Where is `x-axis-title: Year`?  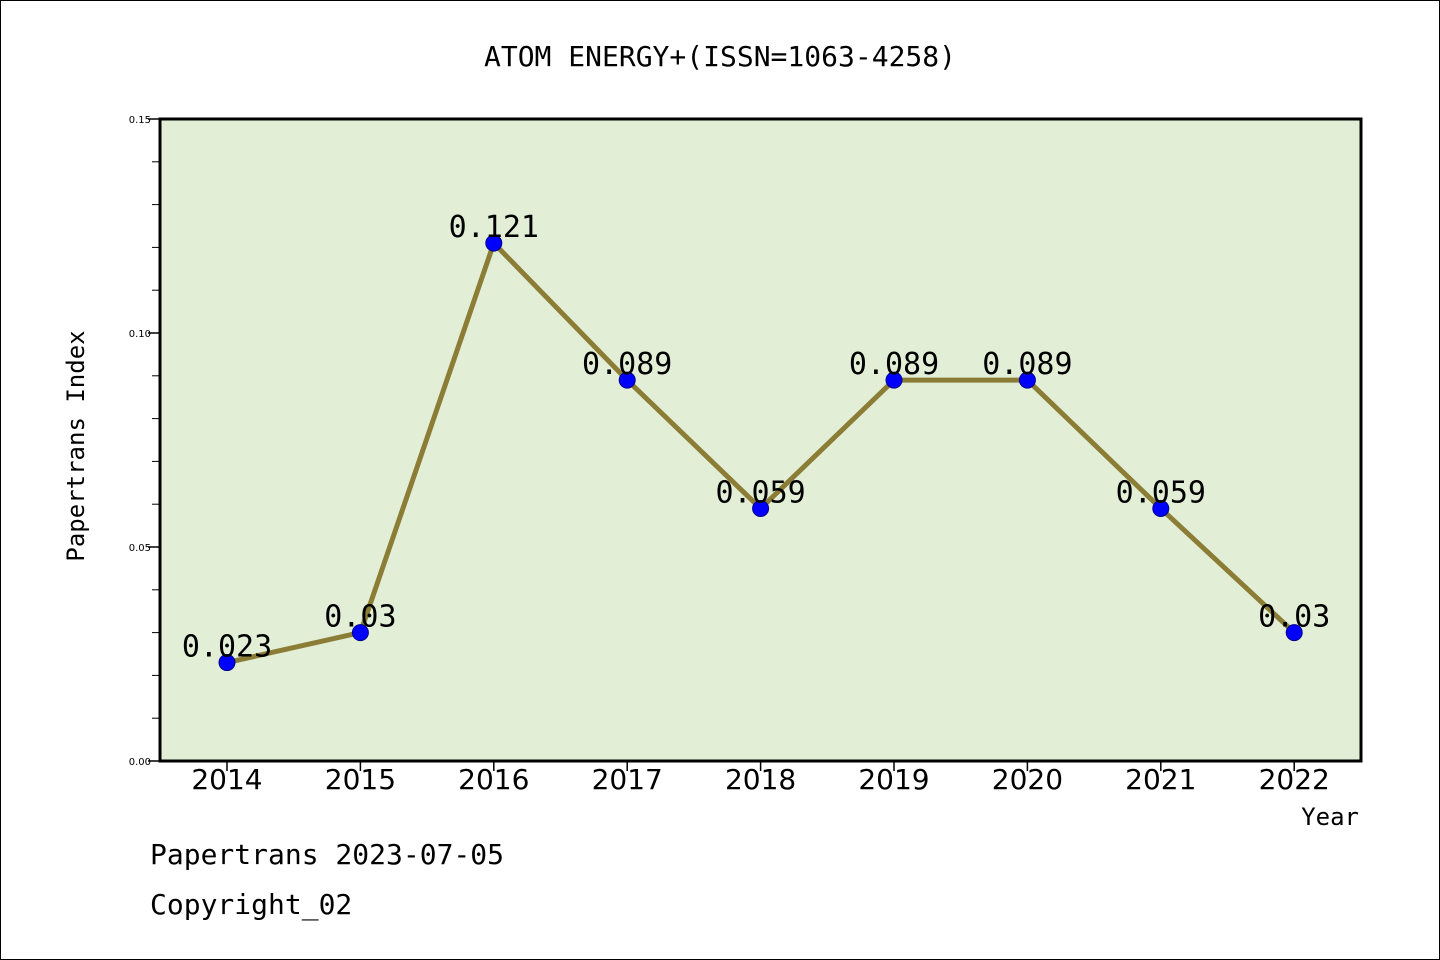 x-axis-title: Year is located at coordinates (1330, 817).